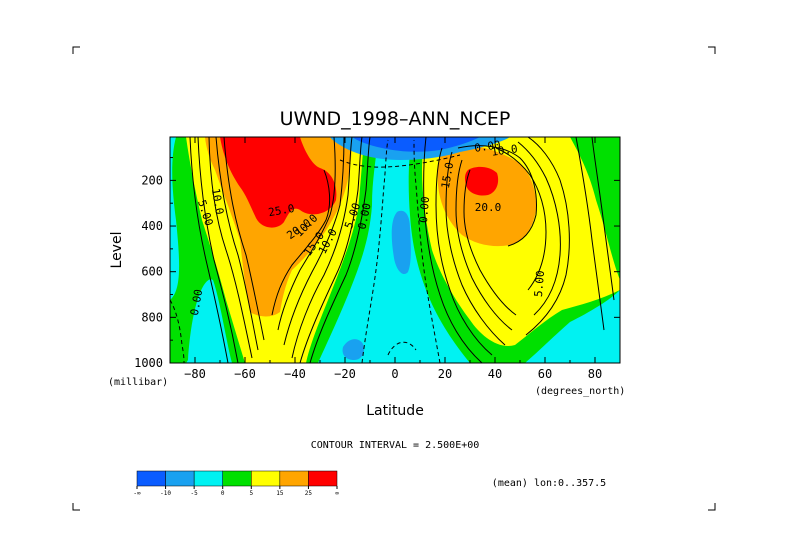  I want to click on fill-easterly-core, so click(416, 144).